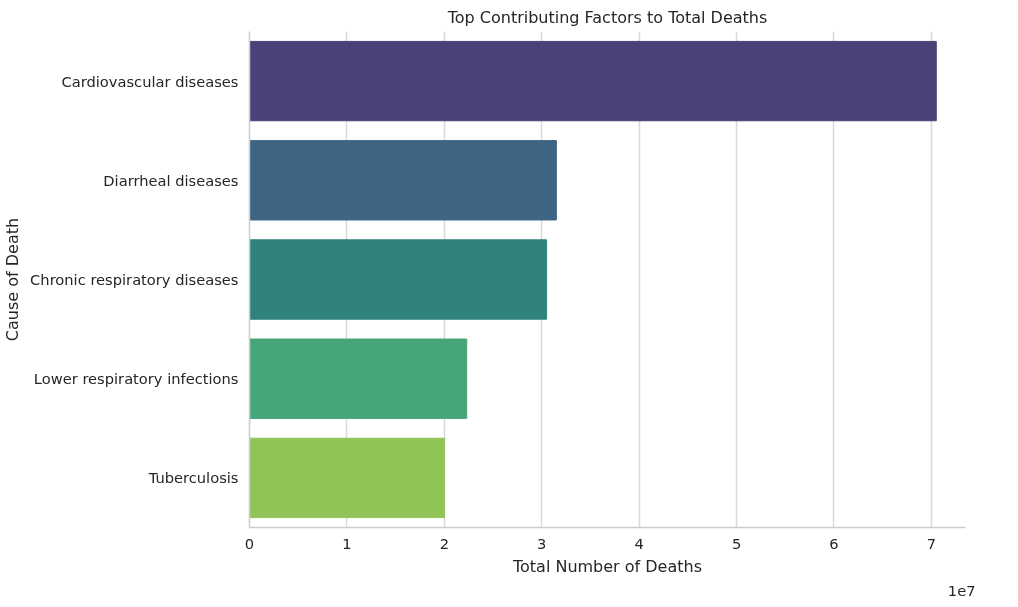 Image resolution: width=1018 pixels, height=607 pixels. Describe the element at coordinates (136, 379) in the screenshot. I see `y-tick-label: Lower respiratory infections` at that location.